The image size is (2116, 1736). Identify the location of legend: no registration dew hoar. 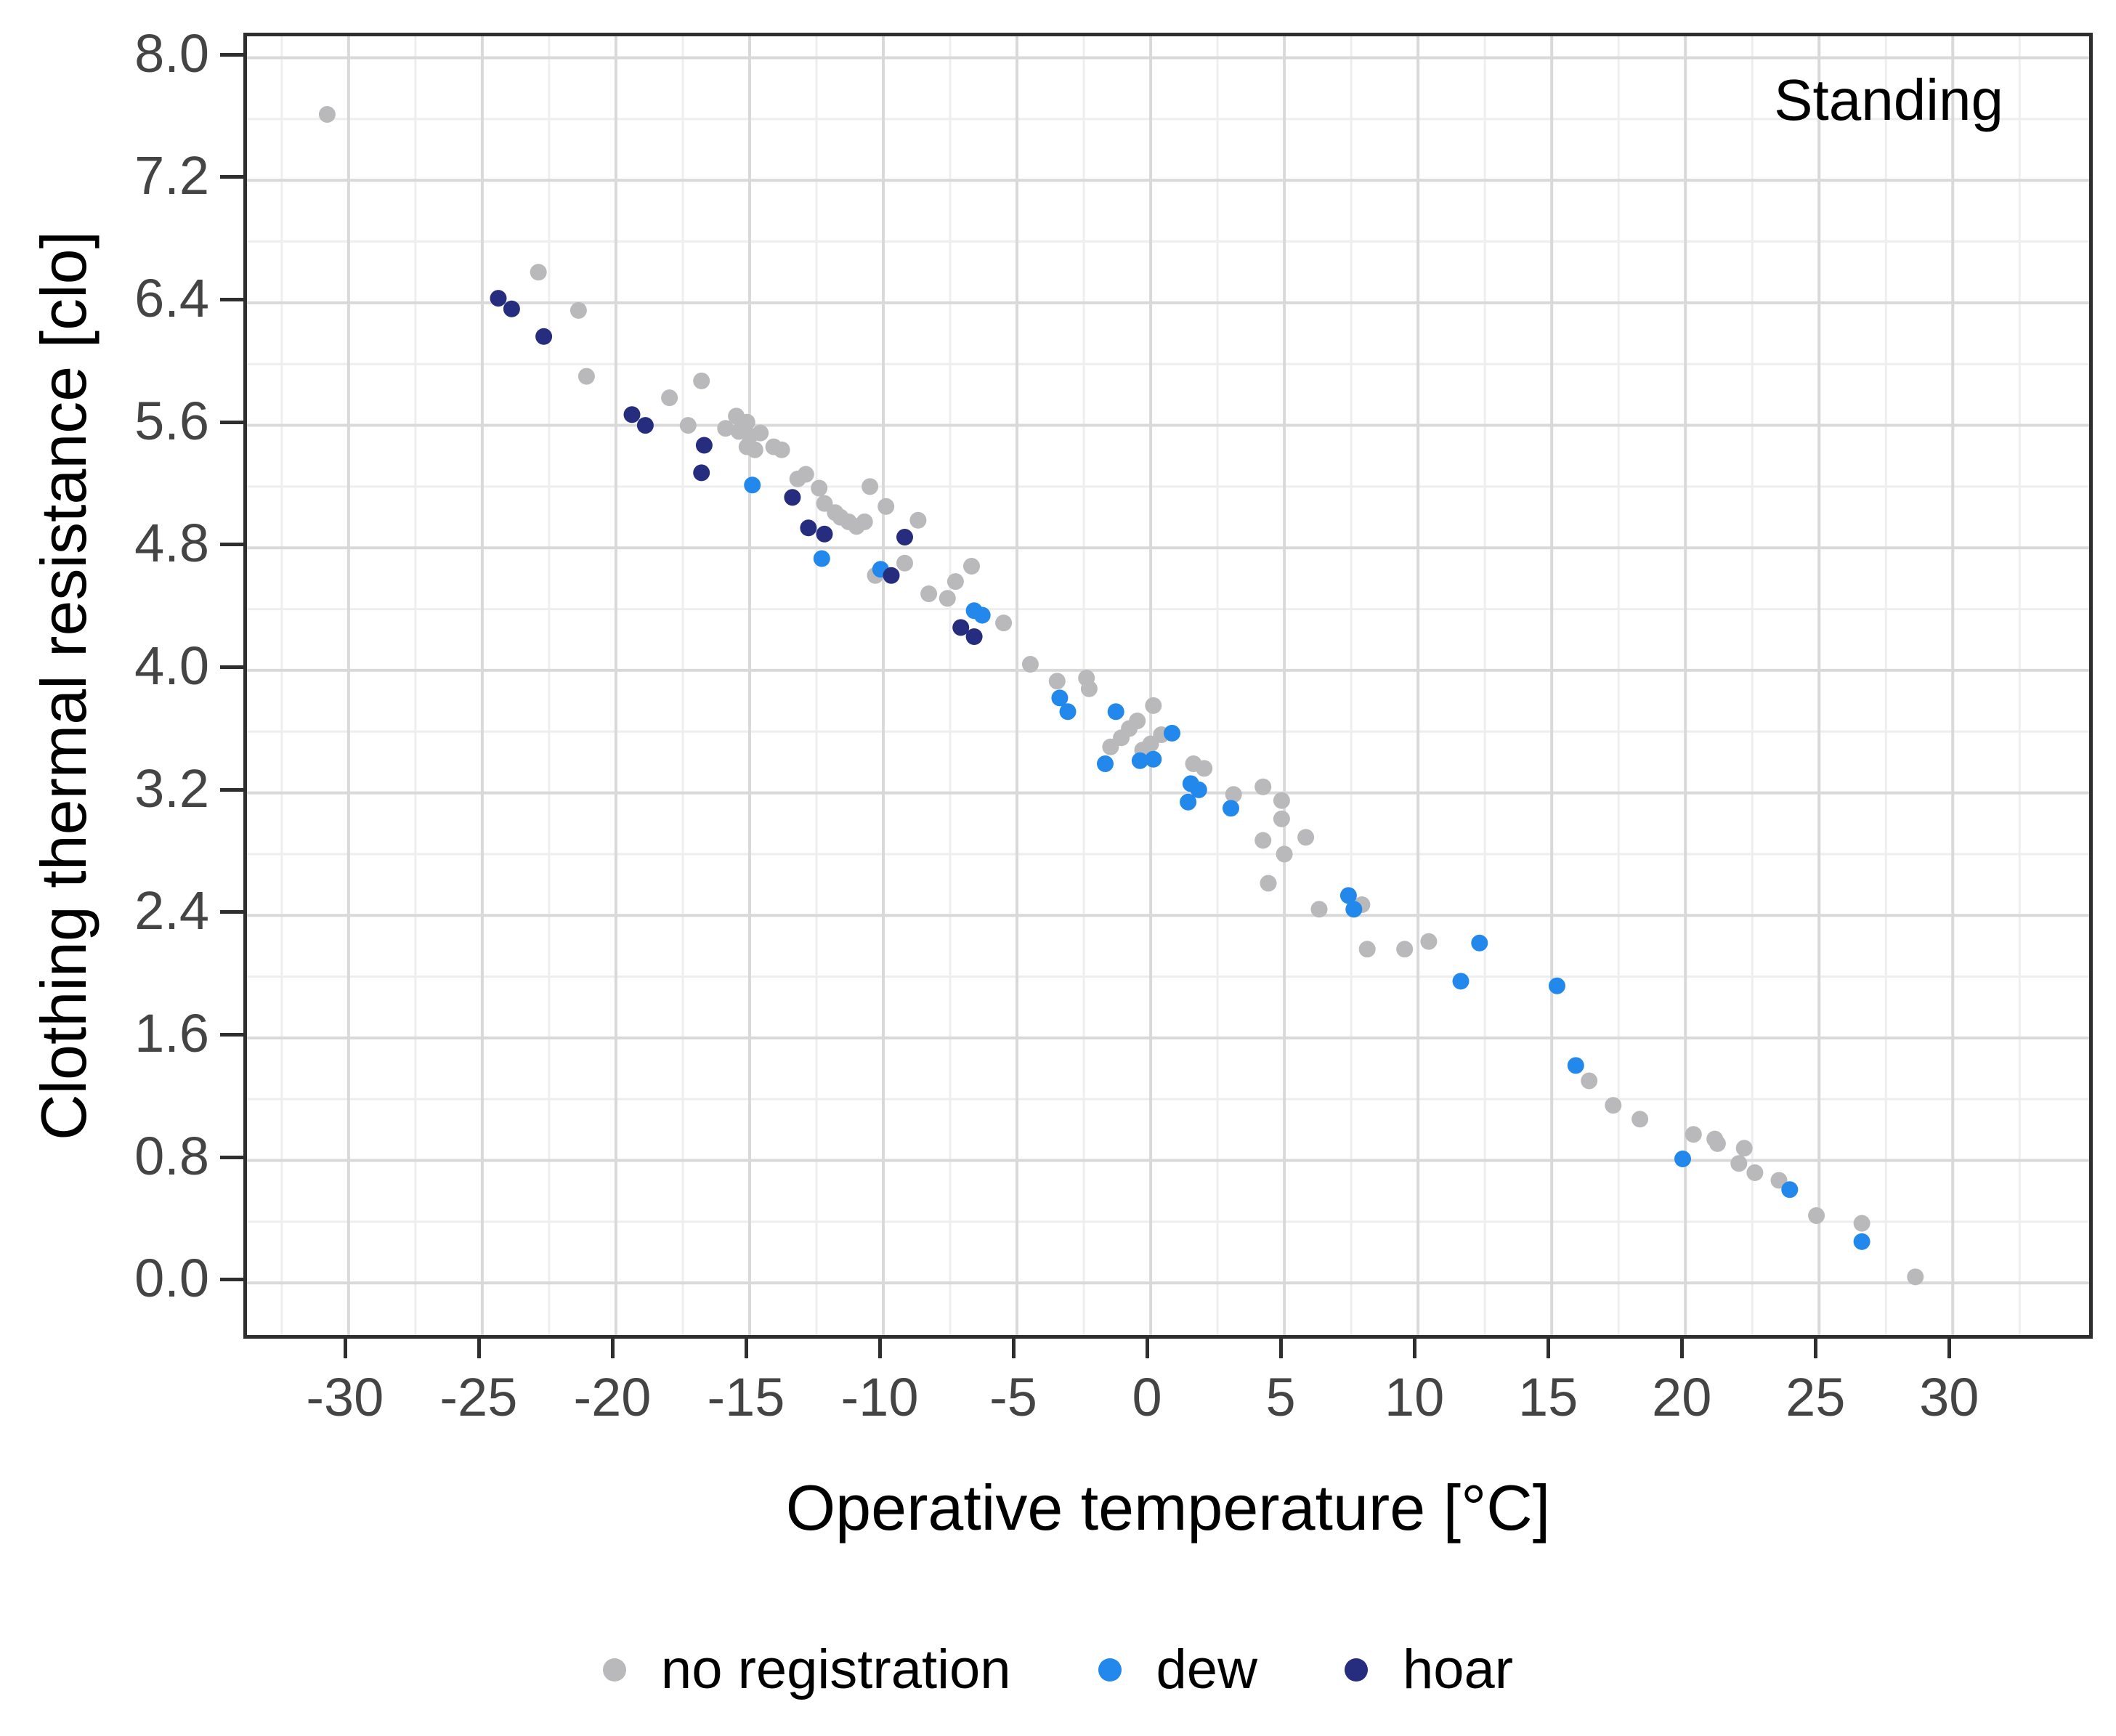
(1058, 1669).